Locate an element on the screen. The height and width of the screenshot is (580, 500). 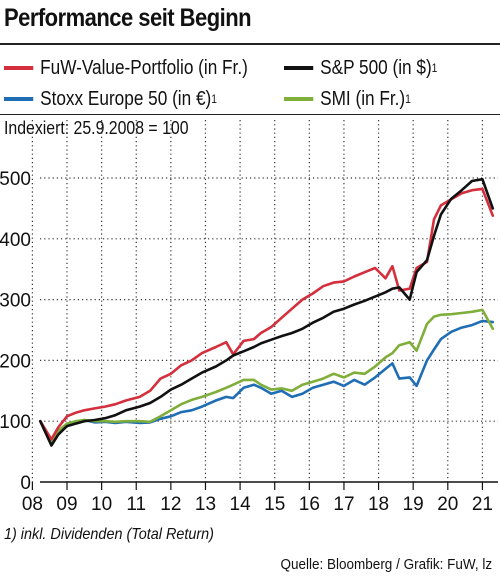
y-tick-label: 400 is located at coordinates (15, 240).